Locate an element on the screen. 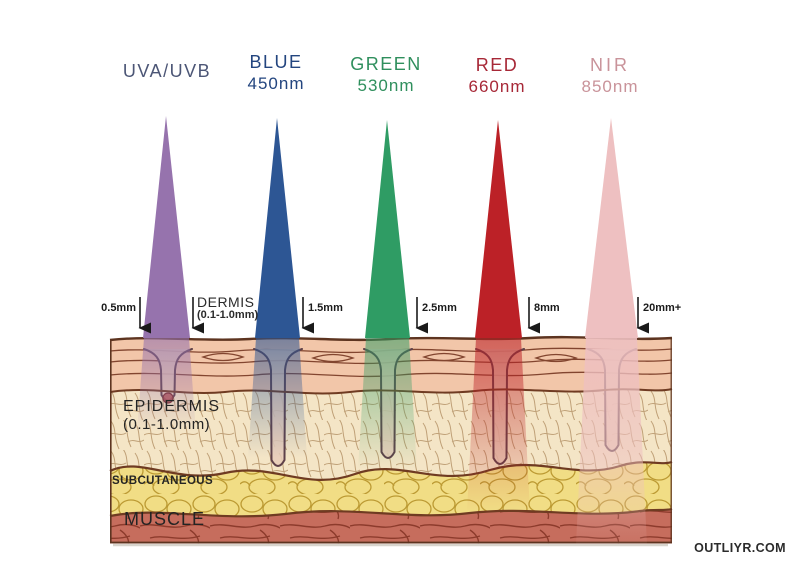 The width and height of the screenshot is (800, 562). beam-wavelength-green: 530nm is located at coordinates (386, 85).